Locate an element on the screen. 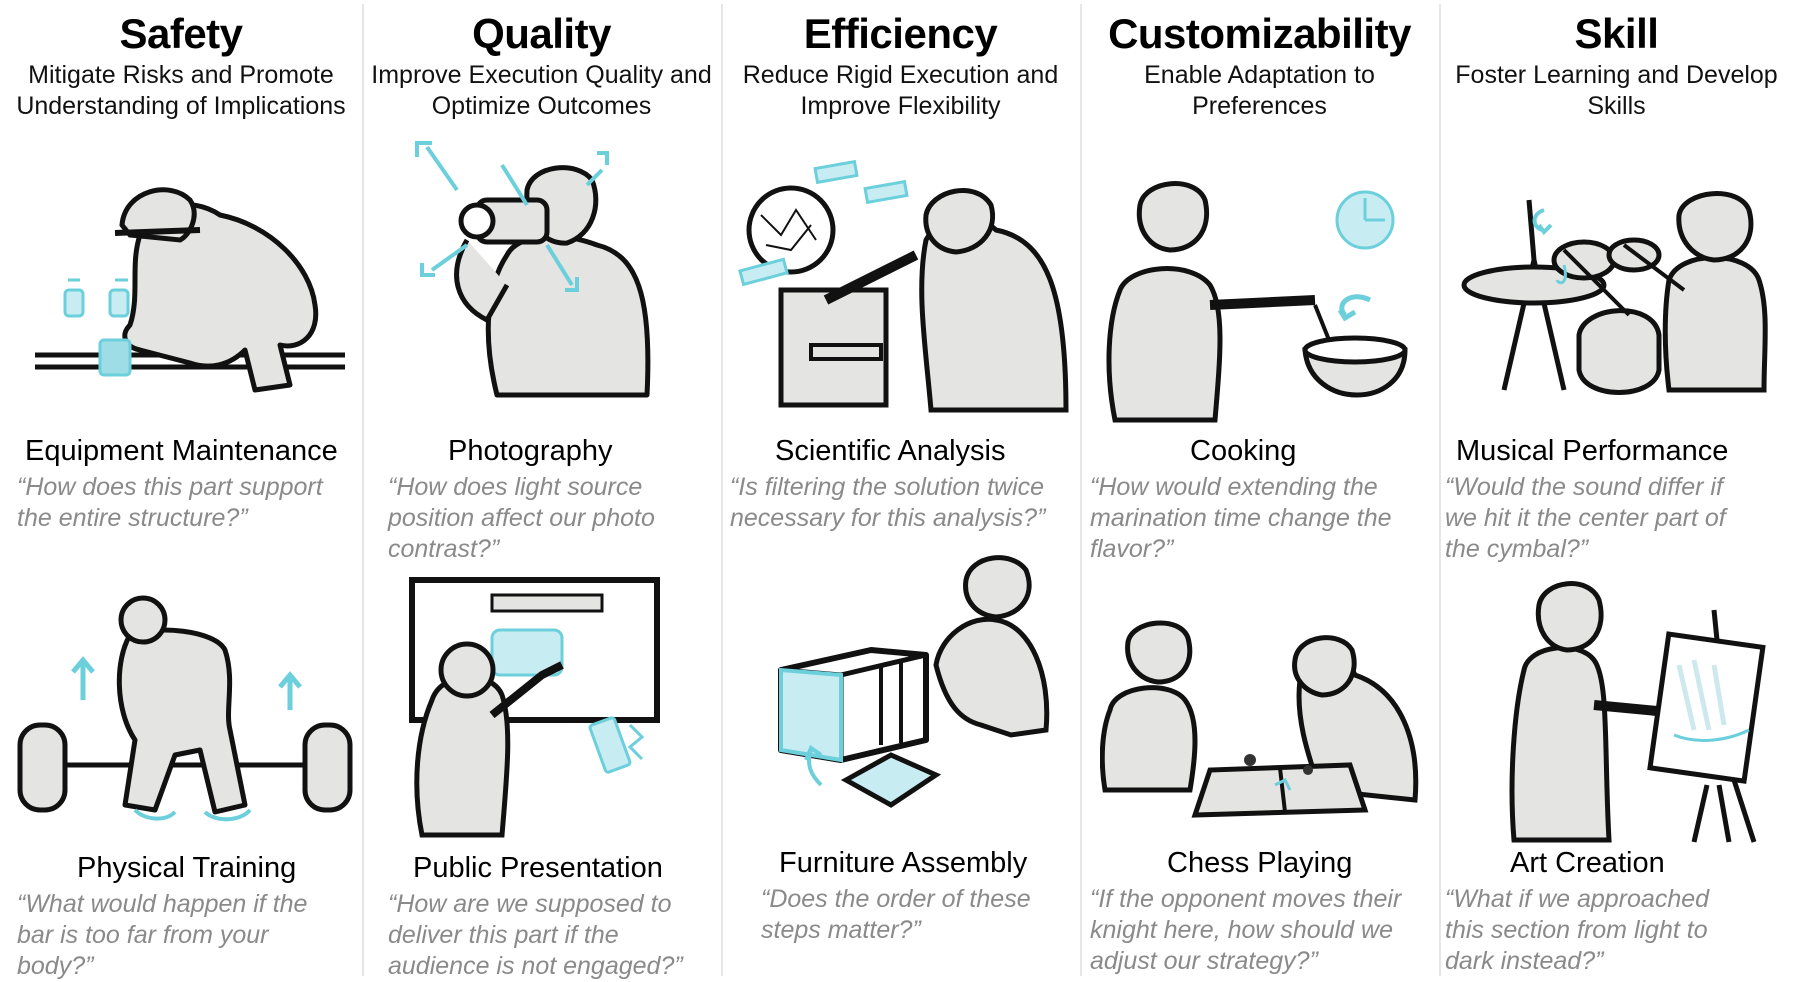 Image resolution: width=1794 pixels, height=982 pixels. chess-players-icon is located at coordinates (1260, 727).